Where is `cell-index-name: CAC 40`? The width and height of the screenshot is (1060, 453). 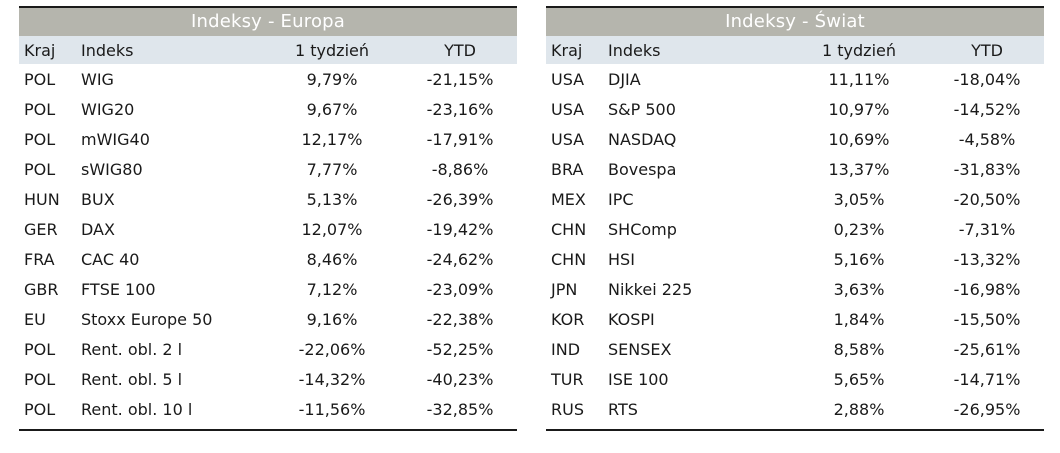 cell-index-name: CAC 40 is located at coordinates (110, 259).